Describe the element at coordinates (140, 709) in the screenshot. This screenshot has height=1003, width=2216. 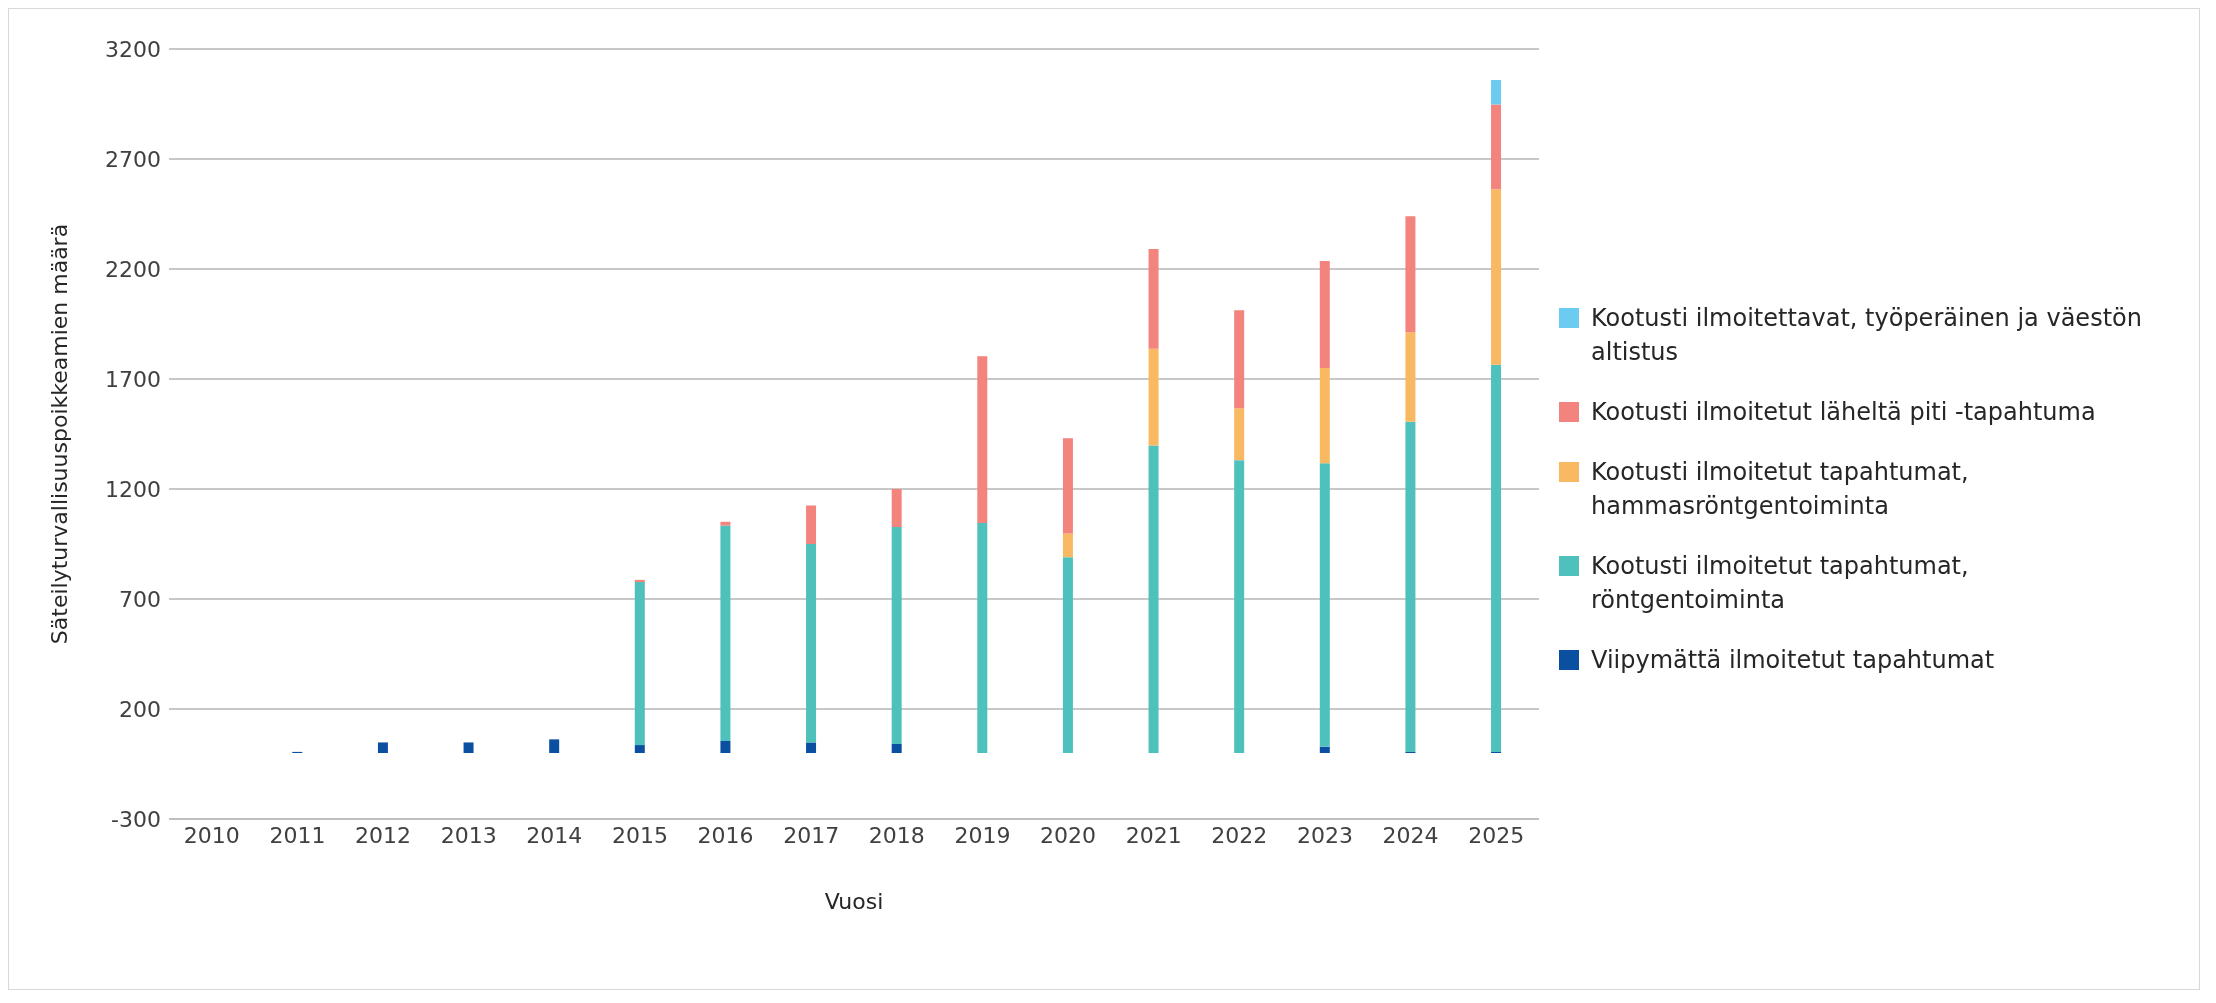
I see `y-tick-label: 200` at that location.